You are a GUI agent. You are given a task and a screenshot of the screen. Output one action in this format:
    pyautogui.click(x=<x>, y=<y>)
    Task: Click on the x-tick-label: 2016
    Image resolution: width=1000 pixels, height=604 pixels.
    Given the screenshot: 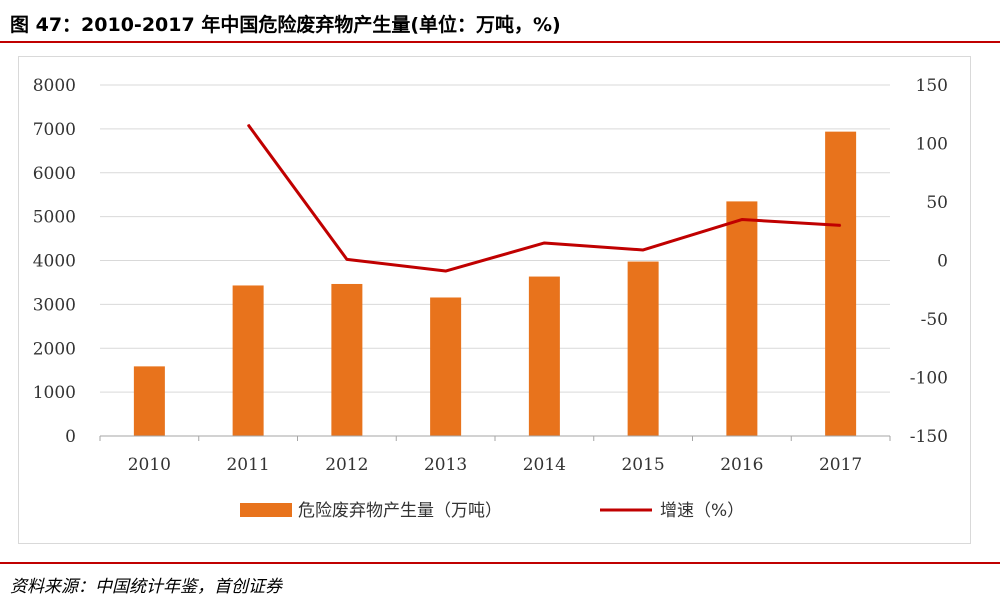 What is the action you would take?
    pyautogui.click(x=741, y=465)
    